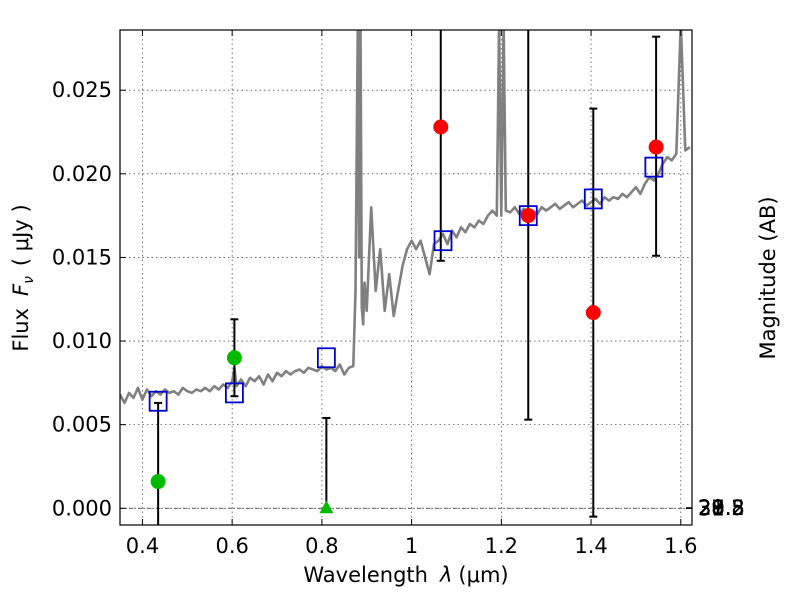 Image resolution: width=800 pixels, height=600 pixels. I want to click on y-axis-label: FluxFν( μJy ), so click(23, 277).